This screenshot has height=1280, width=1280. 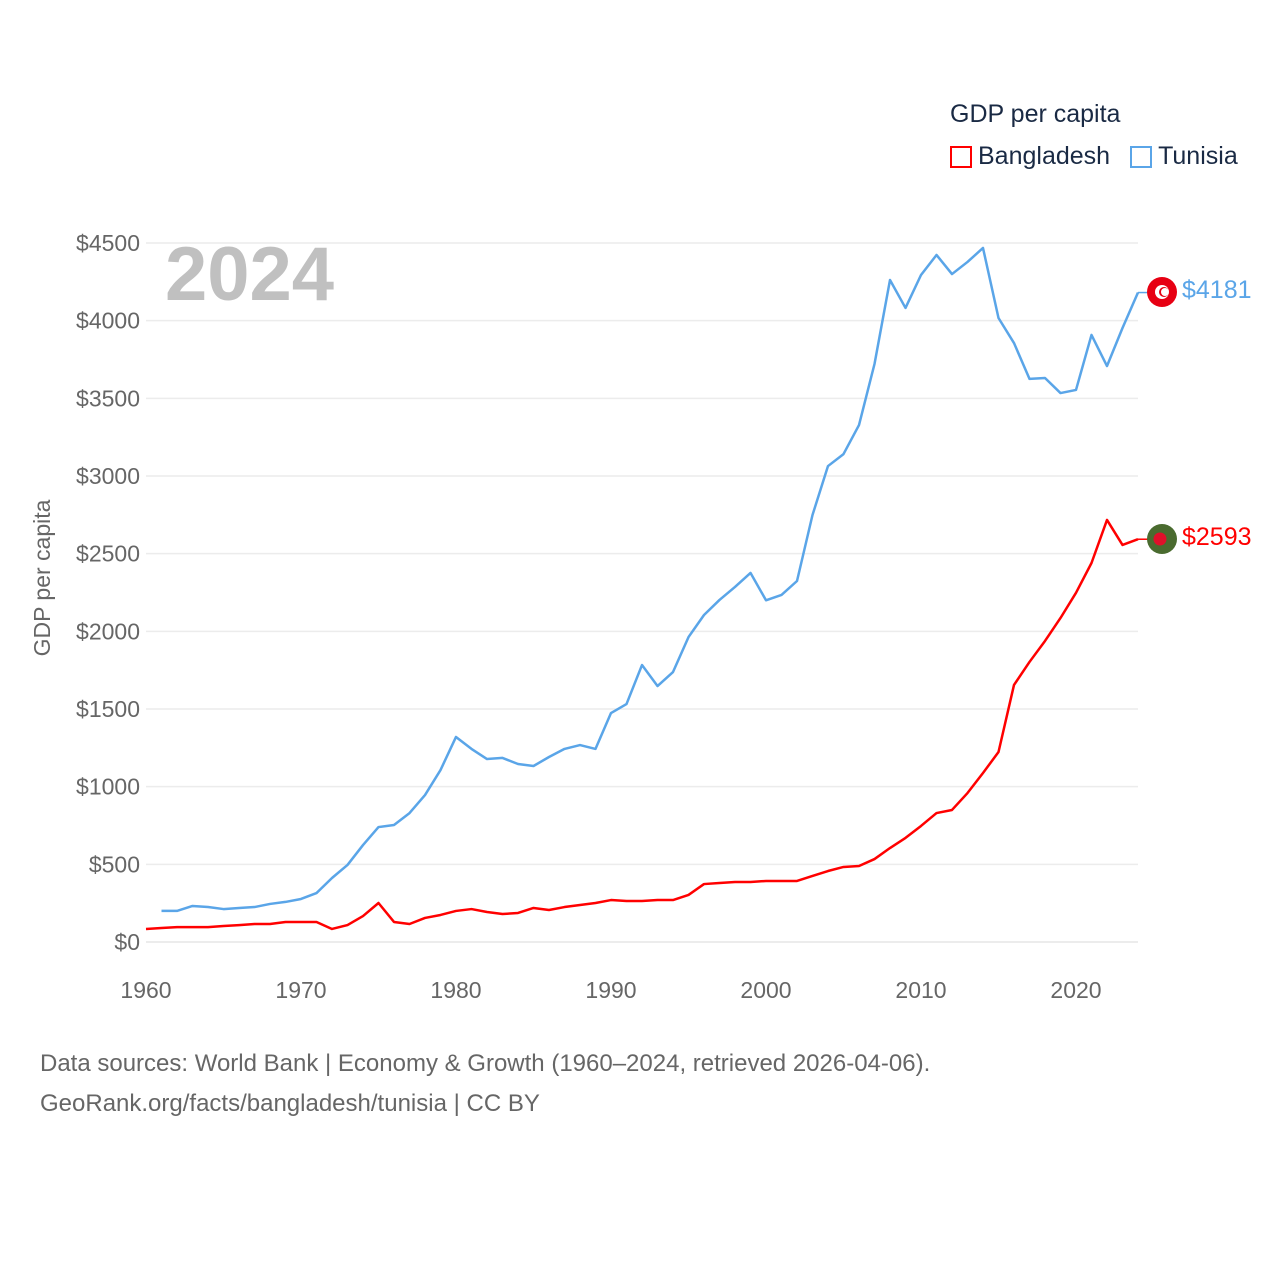 I want to click on bangladesh-end-label: $2593, so click(x=1217, y=537).